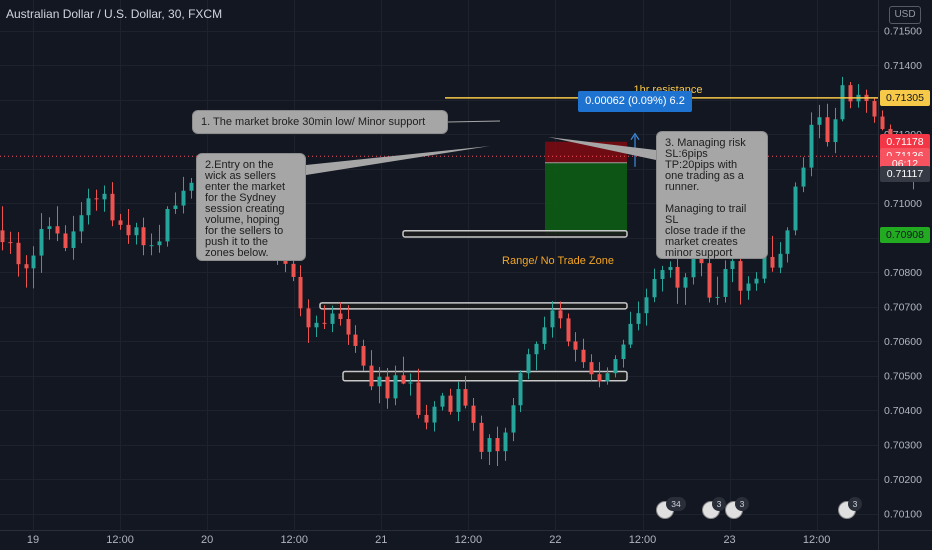 This screenshot has width=932, height=550. Describe the element at coordinates (602, 148) in the screenshot. I see `annotation-3-connector` at that location.